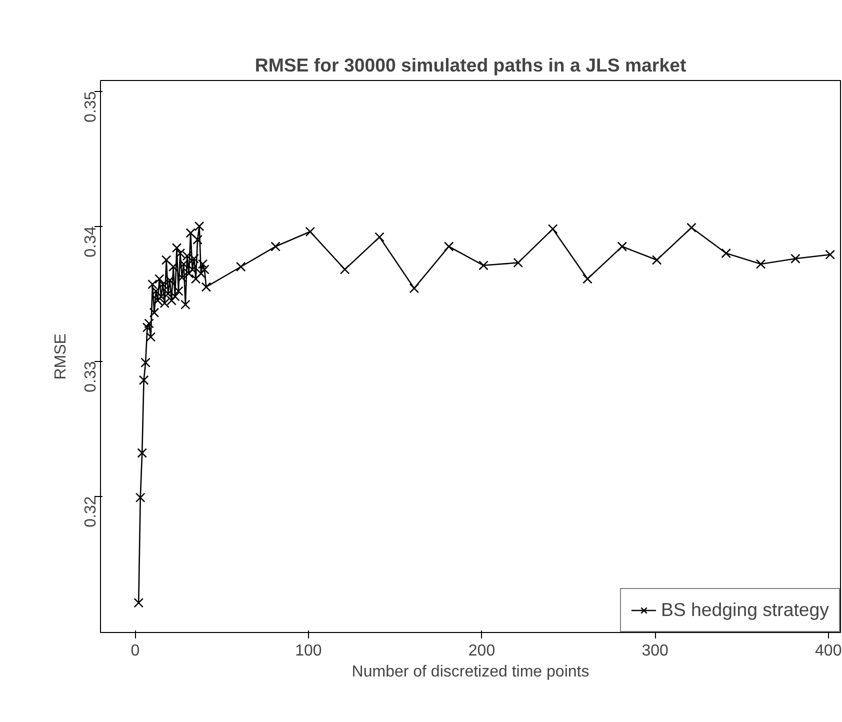 This screenshot has height=722, width=842. What do you see at coordinates (91, 242) in the screenshot?
I see `y-tick-label: 0.34` at bounding box center [91, 242].